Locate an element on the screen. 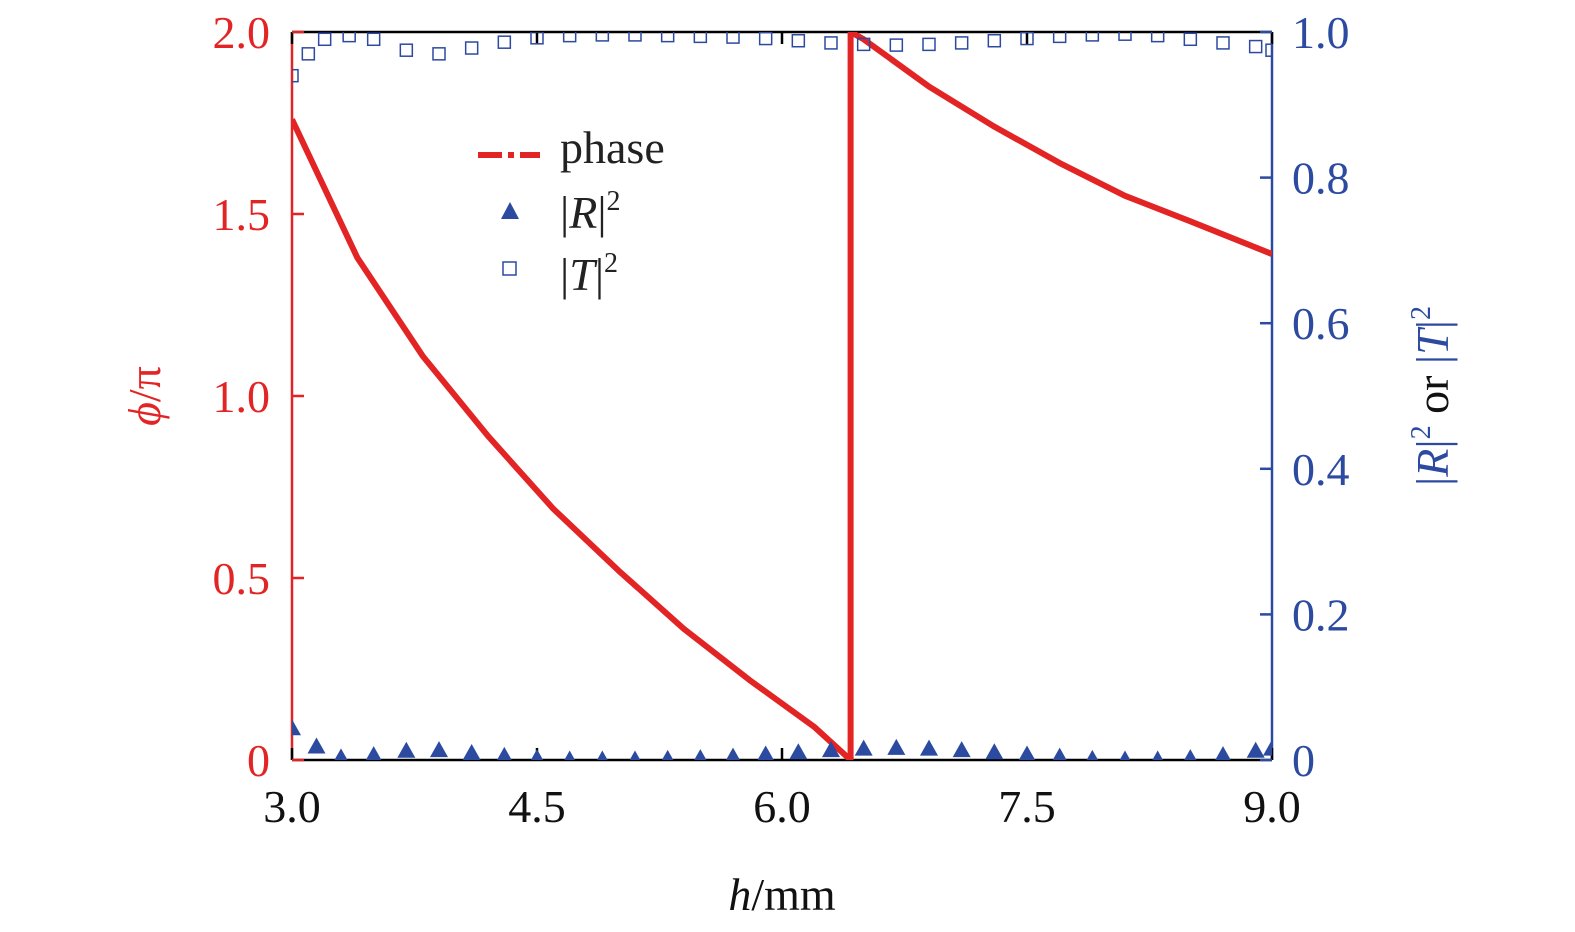 This screenshot has height=932, width=1575. left-tick-label: 0.5 is located at coordinates (242, 578).